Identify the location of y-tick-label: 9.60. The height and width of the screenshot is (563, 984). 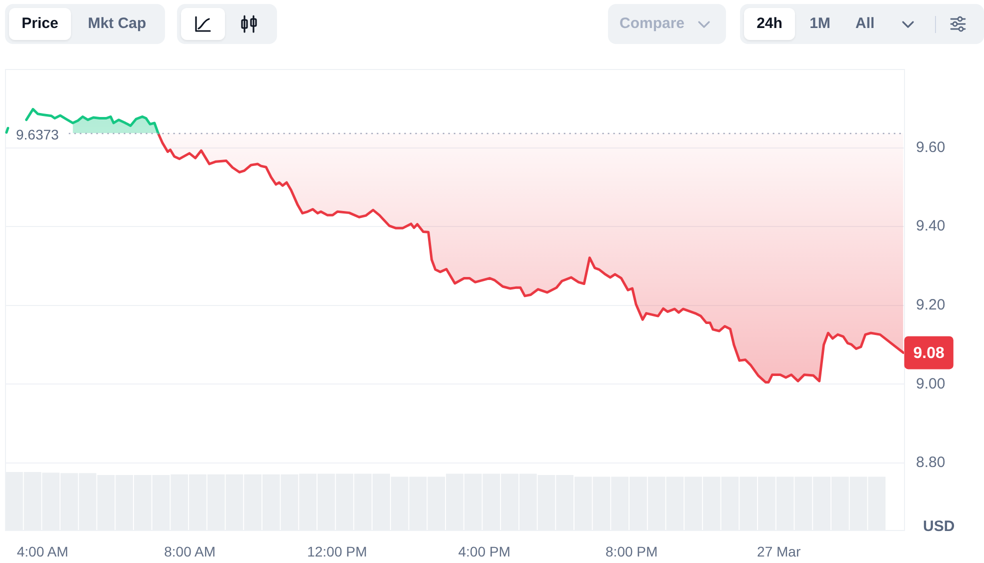
(931, 147).